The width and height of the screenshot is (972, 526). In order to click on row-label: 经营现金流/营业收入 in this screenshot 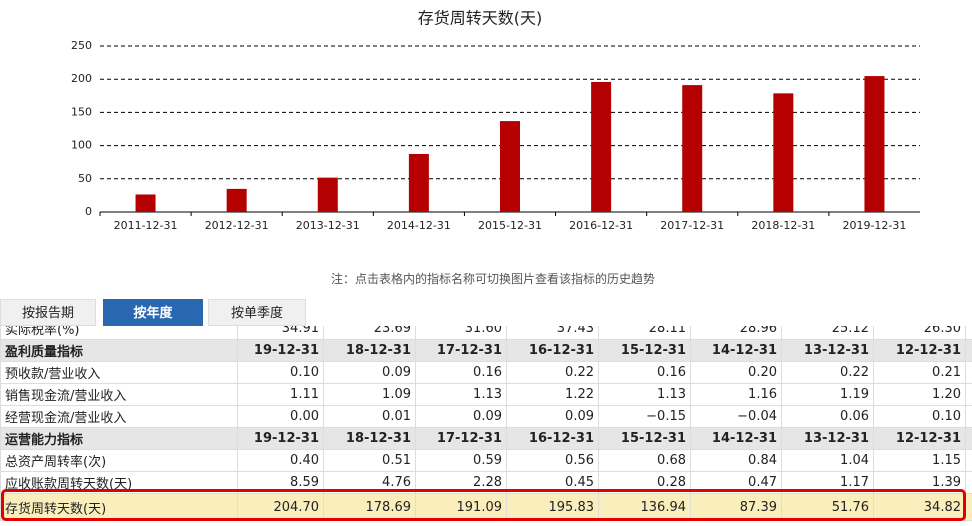, I will do `click(119, 416)`.